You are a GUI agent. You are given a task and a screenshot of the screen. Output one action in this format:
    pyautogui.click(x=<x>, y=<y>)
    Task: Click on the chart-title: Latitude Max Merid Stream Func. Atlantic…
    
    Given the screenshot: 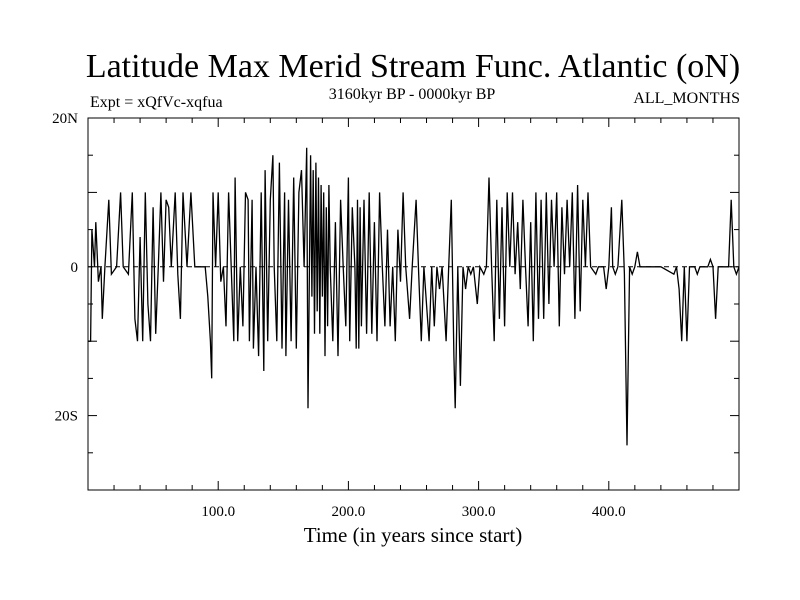 What is the action you would take?
    pyautogui.click(x=413, y=66)
    